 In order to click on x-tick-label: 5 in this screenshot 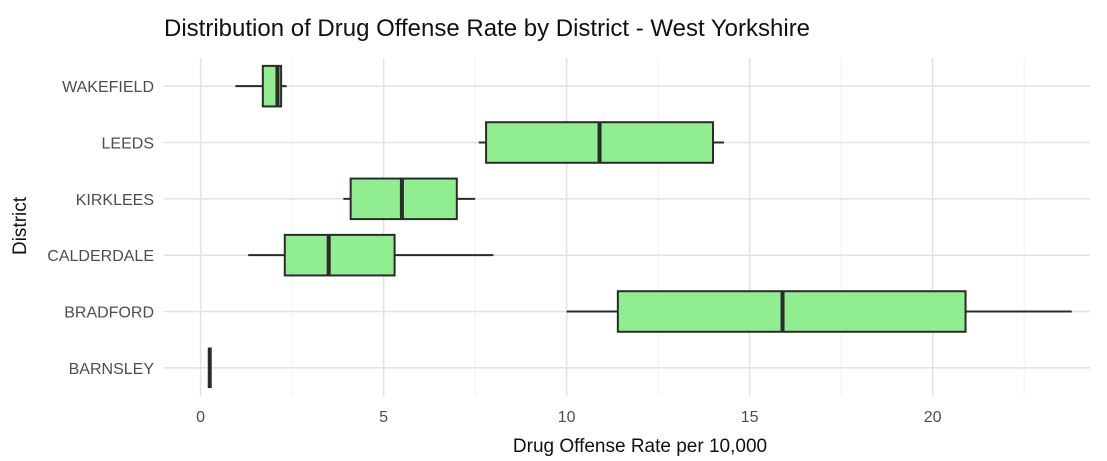, I will do `click(383, 417)`.